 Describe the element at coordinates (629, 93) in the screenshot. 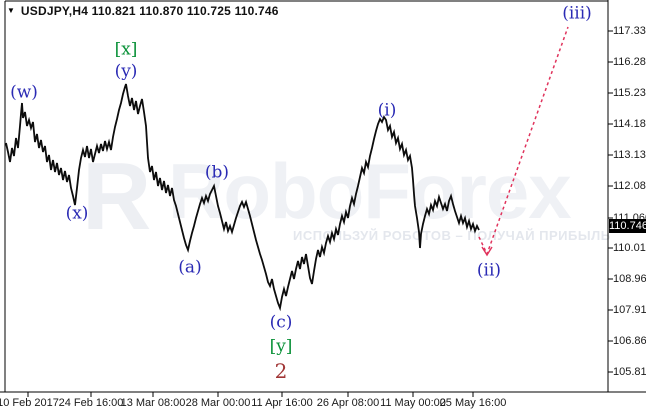

I see `price-axis-label: 115.230` at that location.